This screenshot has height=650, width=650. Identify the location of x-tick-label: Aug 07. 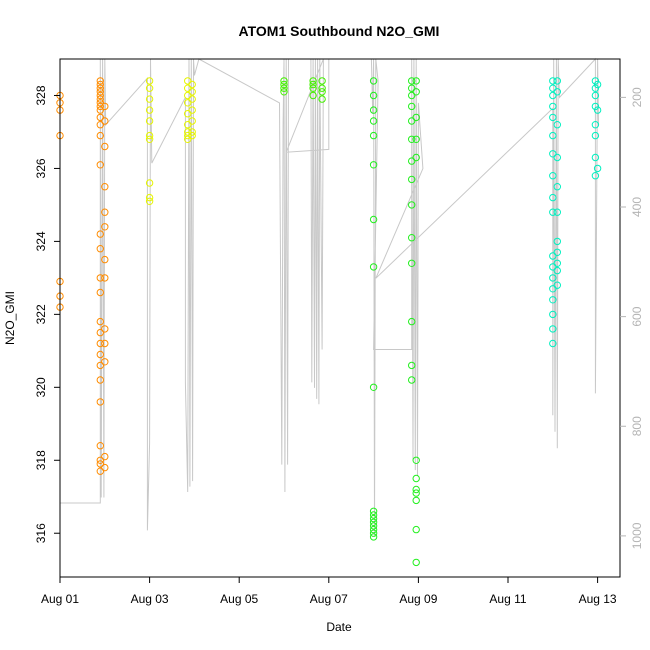
(329, 599).